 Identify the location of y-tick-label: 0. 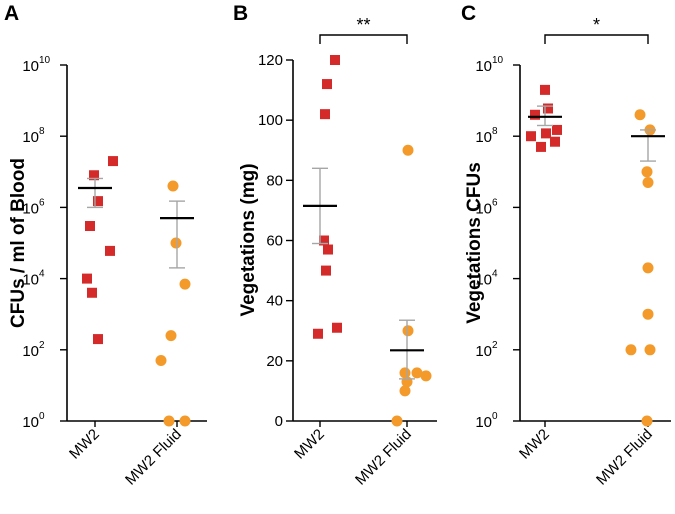
(279, 421).